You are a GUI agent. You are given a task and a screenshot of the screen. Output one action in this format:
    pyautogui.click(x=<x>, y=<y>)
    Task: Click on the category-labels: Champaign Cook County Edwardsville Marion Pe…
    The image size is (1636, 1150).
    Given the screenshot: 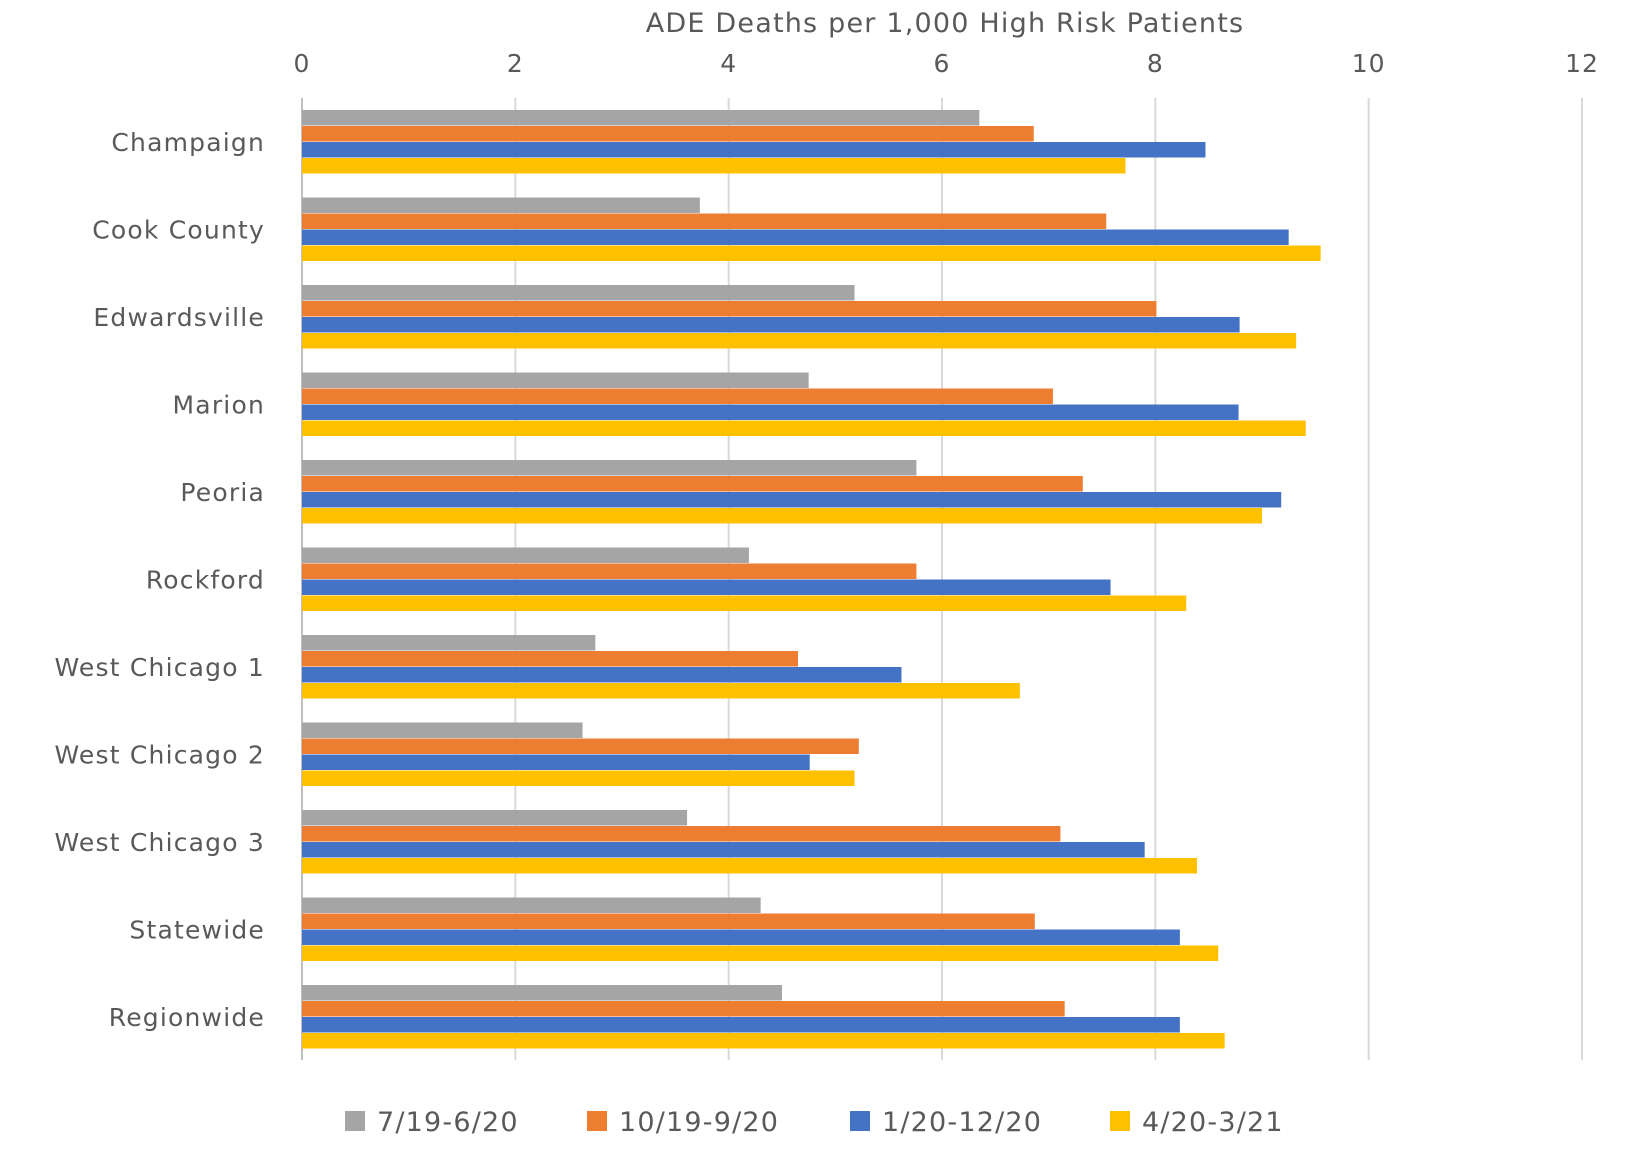 What is the action you would take?
    pyautogui.click(x=159, y=580)
    